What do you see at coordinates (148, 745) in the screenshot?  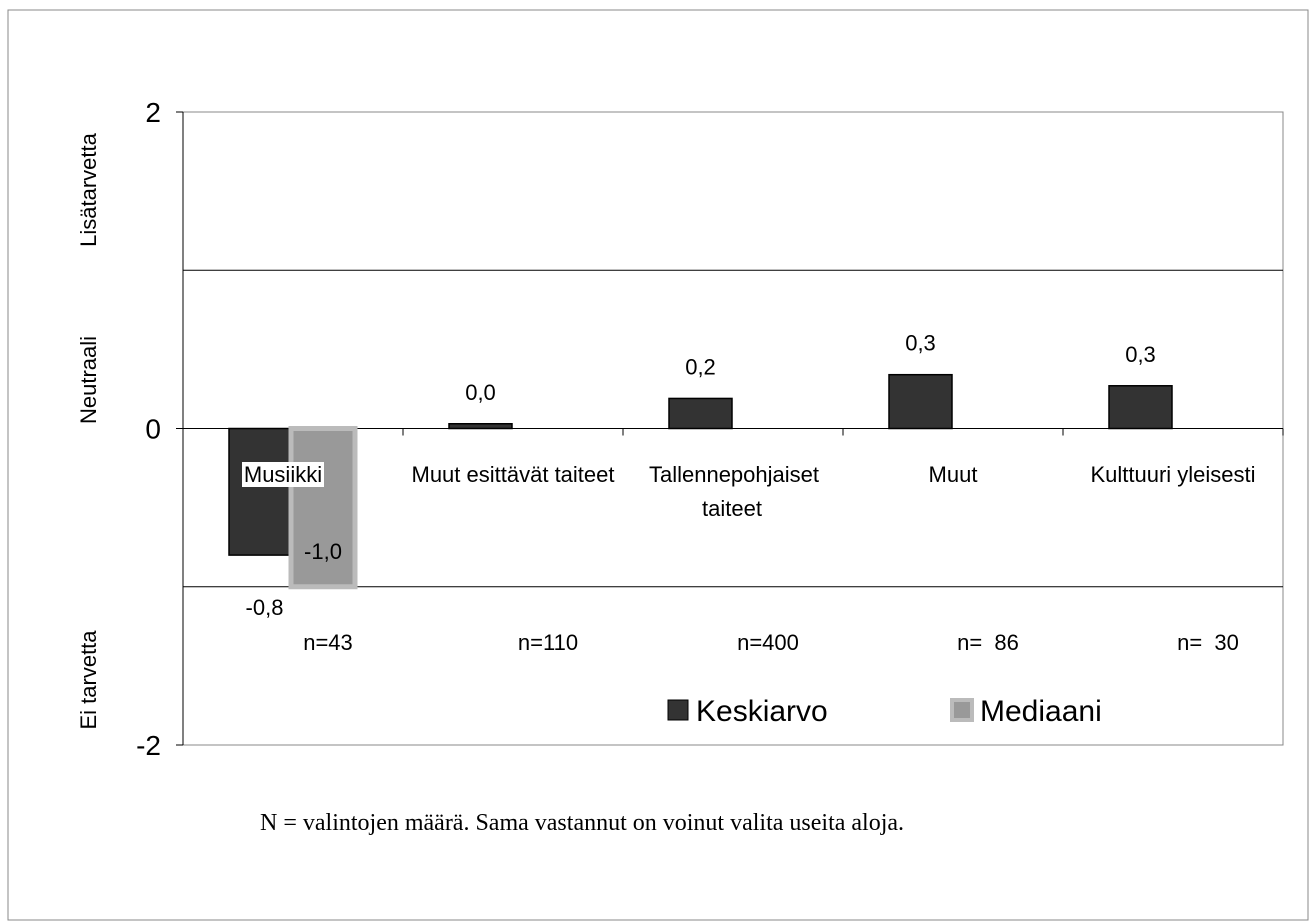 I see `y-tick-label: -2` at bounding box center [148, 745].